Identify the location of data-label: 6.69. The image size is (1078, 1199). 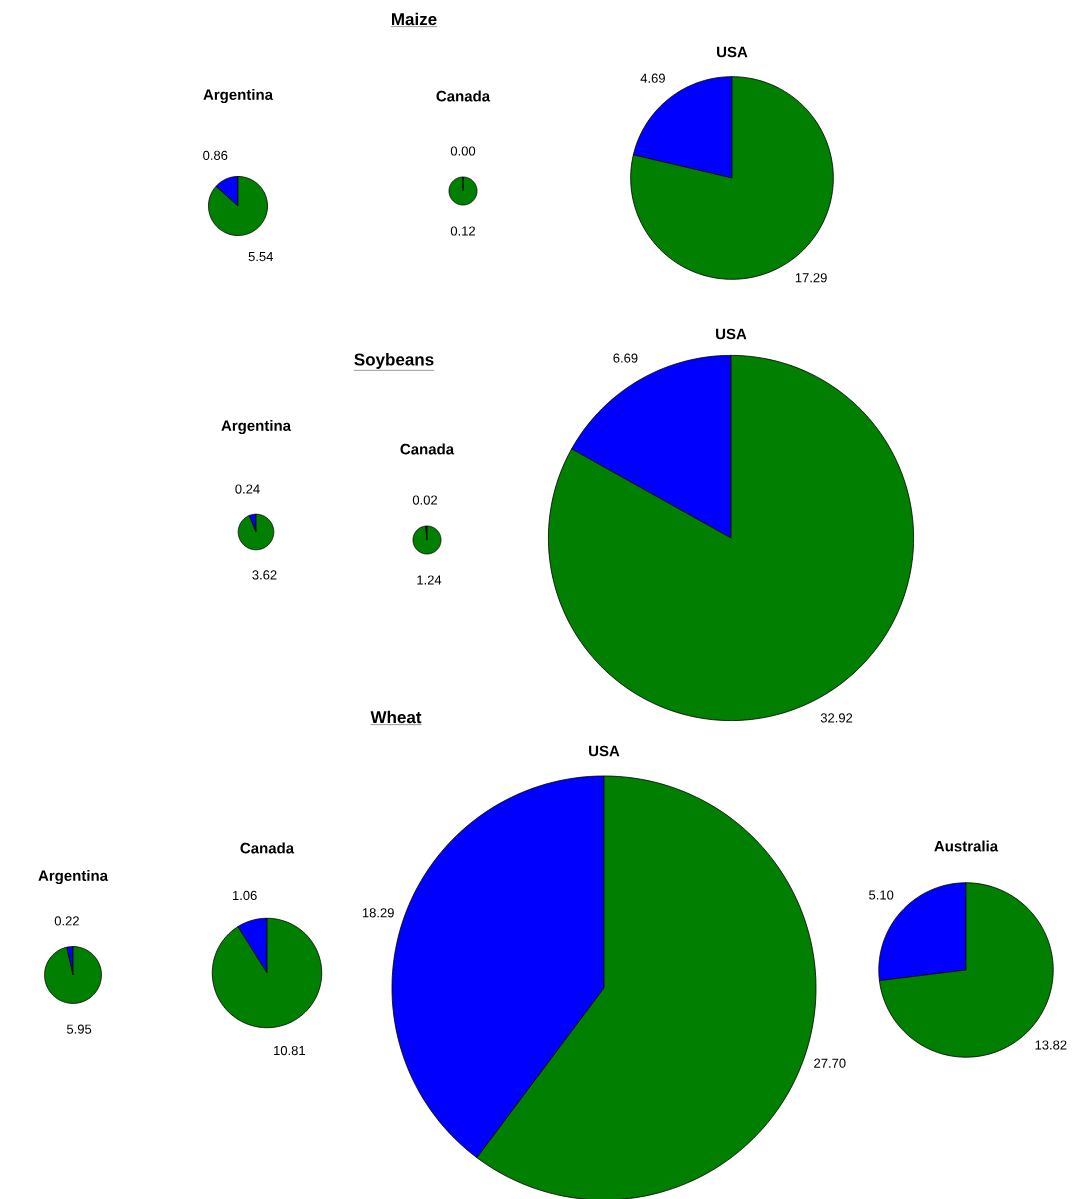
(625, 358).